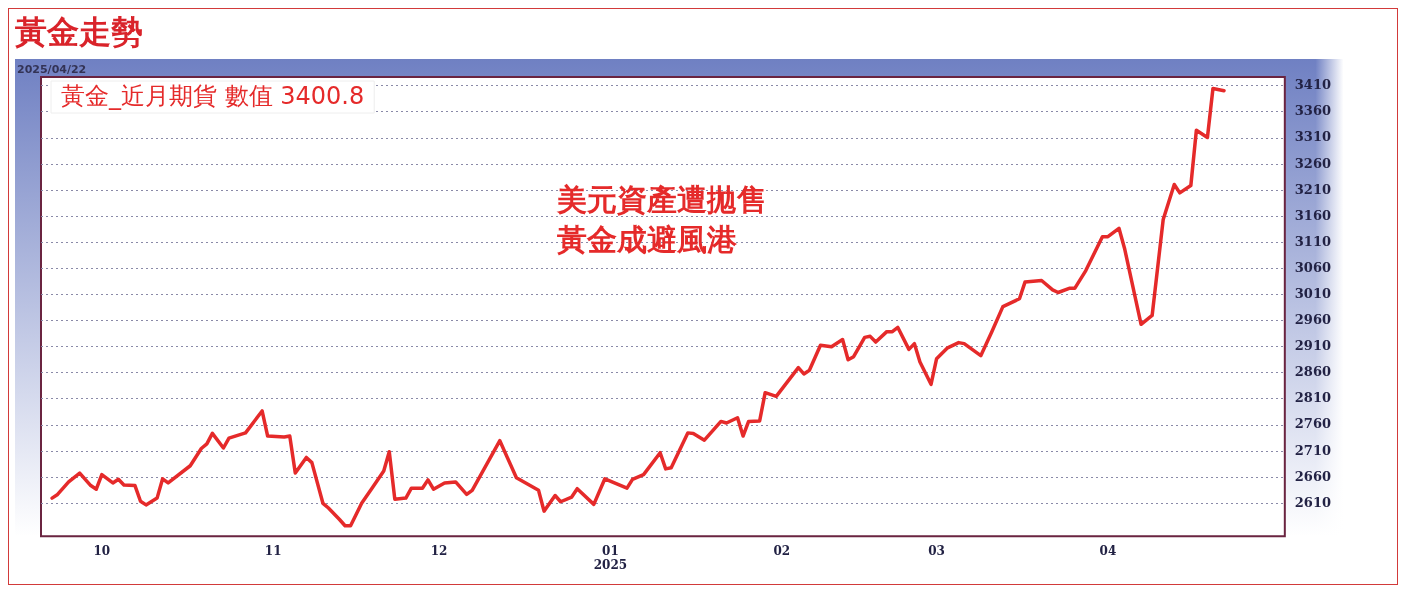 The width and height of the screenshot is (1406, 593). What do you see at coordinates (1313, 424) in the screenshot?
I see `y-tick-label: 2760` at bounding box center [1313, 424].